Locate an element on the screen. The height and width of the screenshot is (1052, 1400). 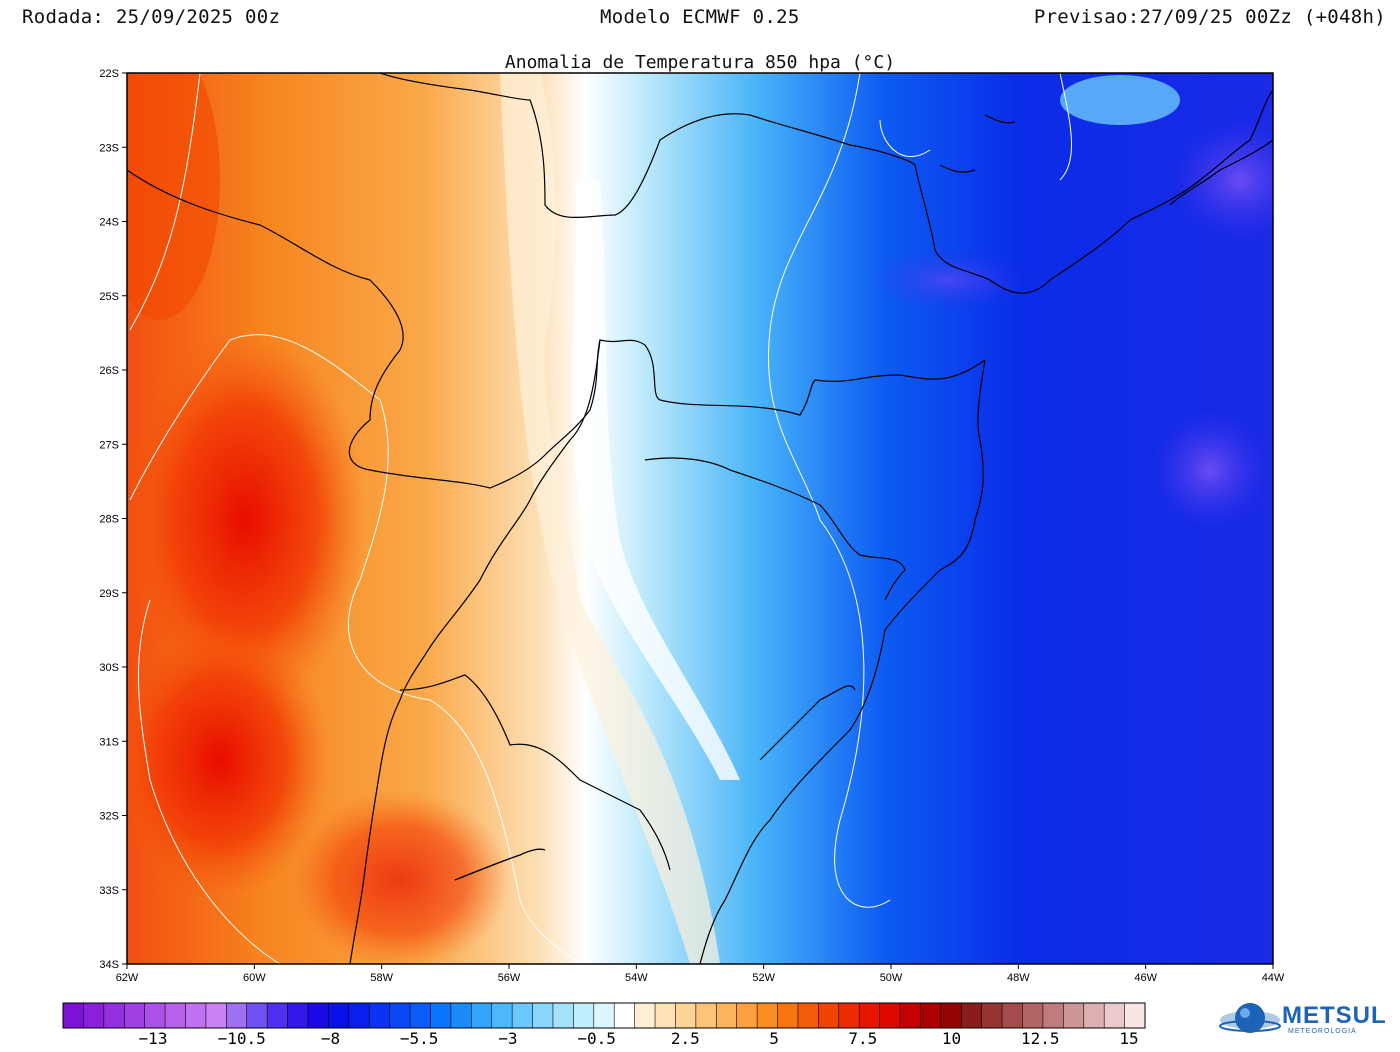
lon-label: 44W is located at coordinates (1273, 978).